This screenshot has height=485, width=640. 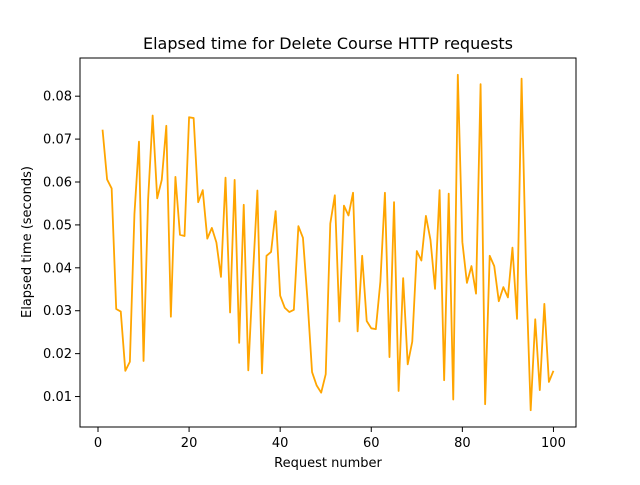 What do you see at coordinates (371, 443) in the screenshot?
I see `x-tick-label: 60` at bounding box center [371, 443].